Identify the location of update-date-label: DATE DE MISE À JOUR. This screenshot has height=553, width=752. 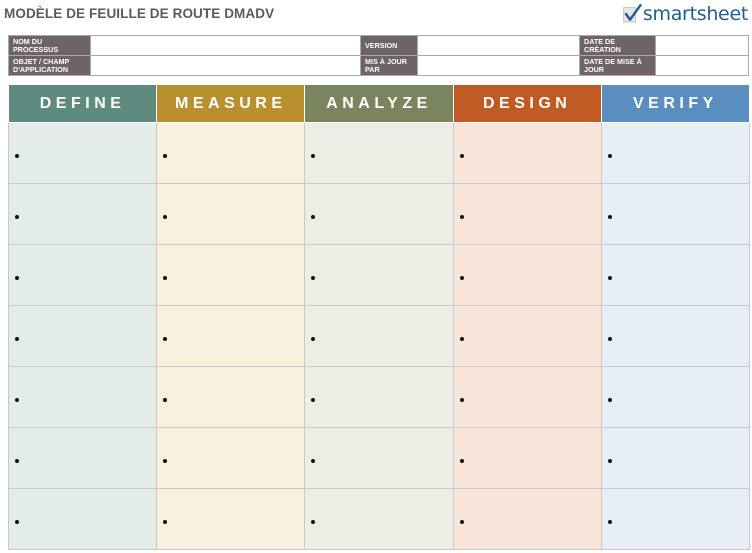
(617, 65).